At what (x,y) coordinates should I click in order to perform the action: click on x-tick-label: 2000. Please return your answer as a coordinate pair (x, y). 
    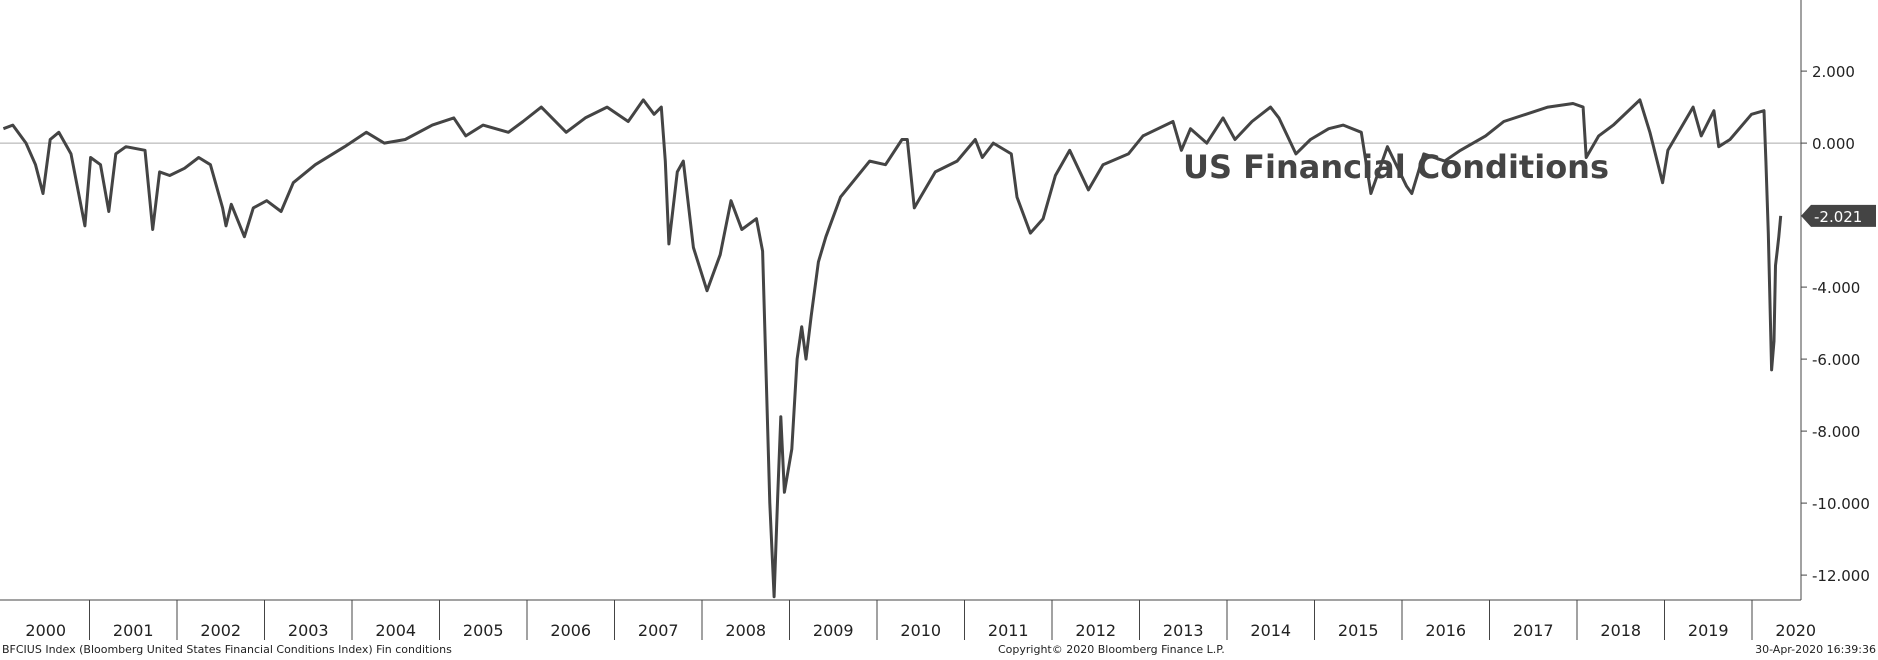
    Looking at the image, I should click on (45, 630).